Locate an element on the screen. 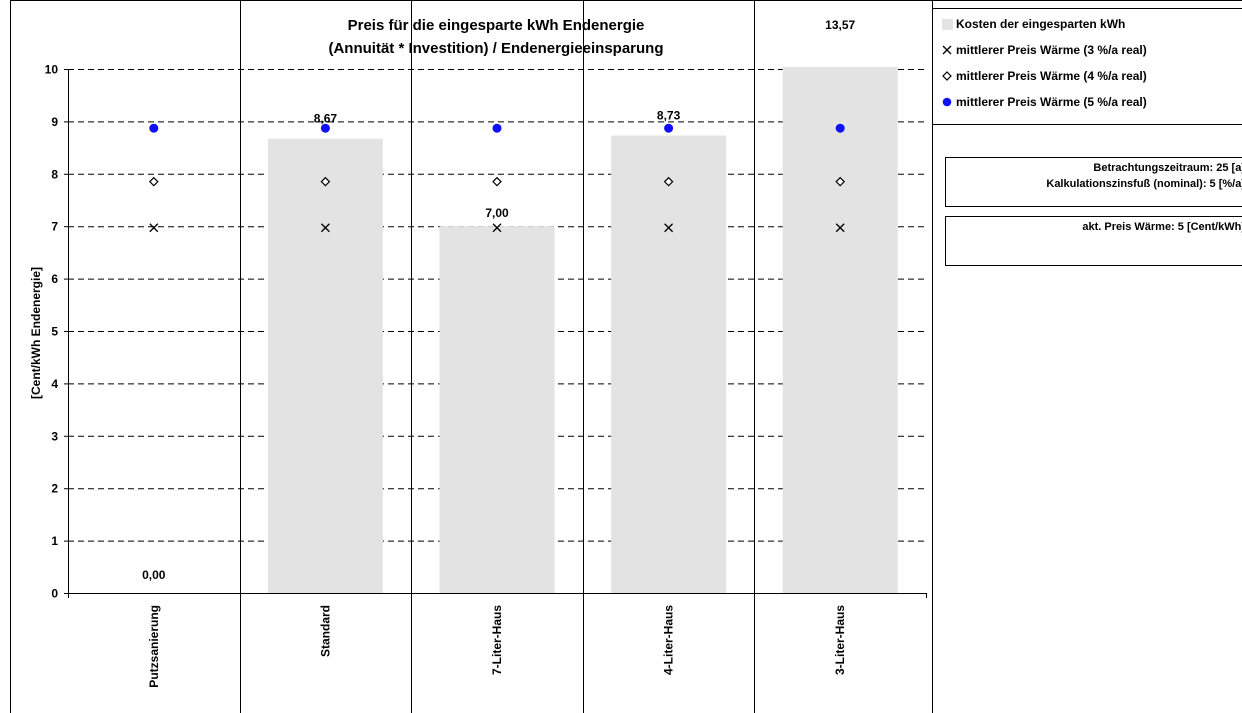 This screenshot has width=1242, height=713. y-tick-label: 3 is located at coordinates (54, 436).